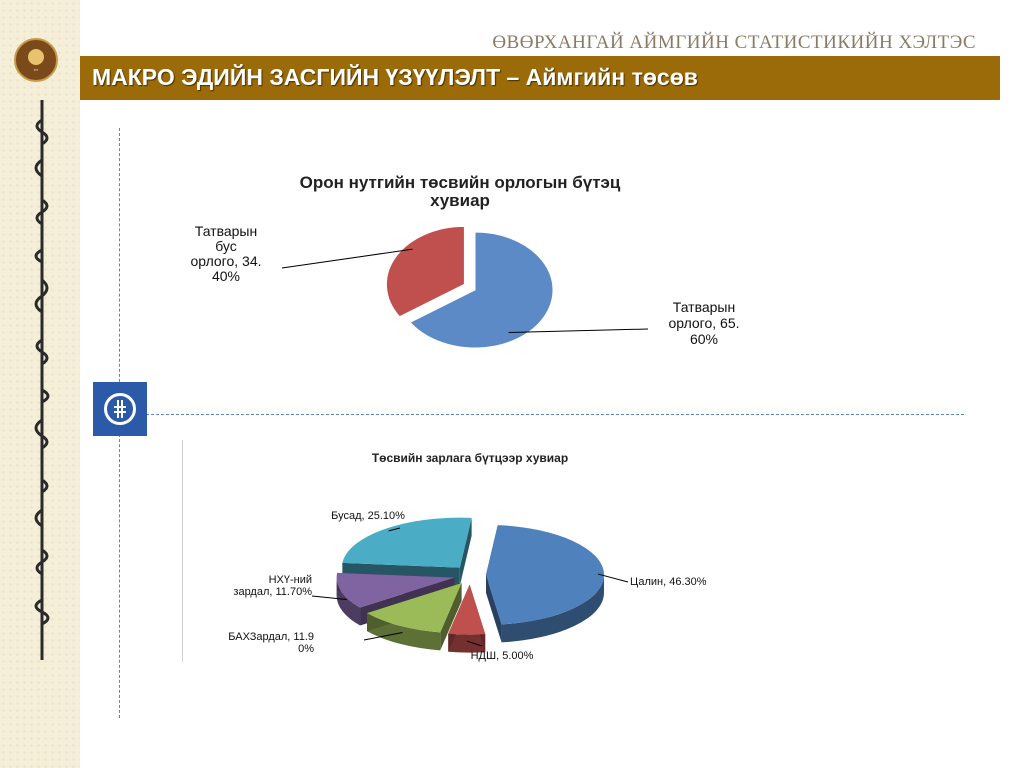  Describe the element at coordinates (704, 339) in the screenshot. I see `chart1-label-0-line-2: 60%` at that location.